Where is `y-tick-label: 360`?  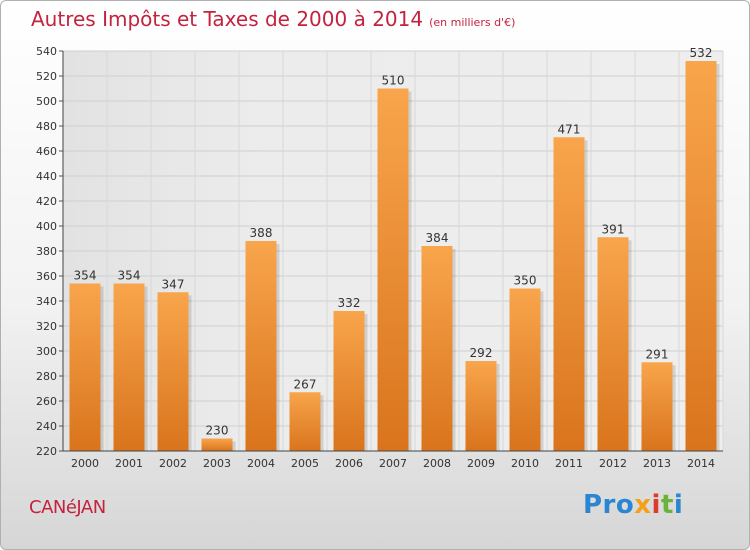 y-tick-label: 360 is located at coordinates (46, 276).